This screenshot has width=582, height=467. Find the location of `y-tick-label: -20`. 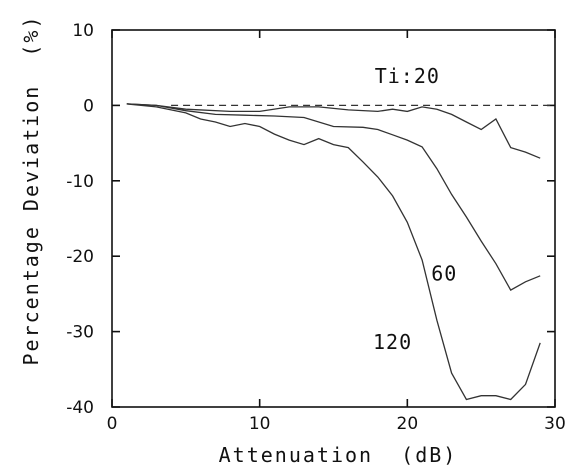

y-tick-label: -20 is located at coordinates (80, 257).